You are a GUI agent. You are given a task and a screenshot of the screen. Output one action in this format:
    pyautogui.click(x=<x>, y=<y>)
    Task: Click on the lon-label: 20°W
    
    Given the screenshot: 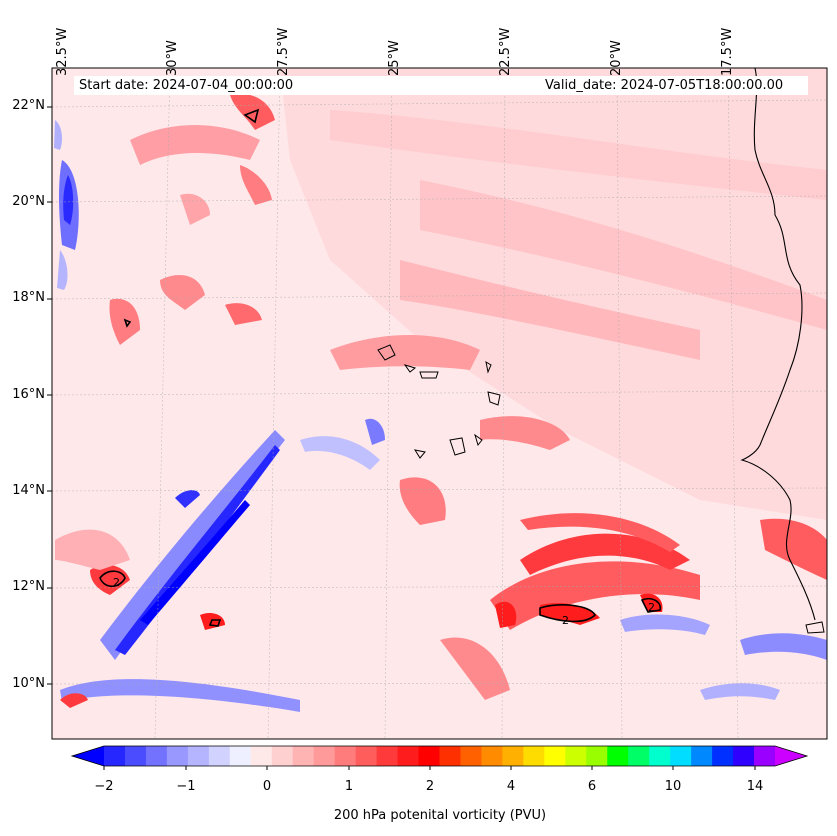 What is the action you would take?
    pyautogui.click(x=616, y=58)
    